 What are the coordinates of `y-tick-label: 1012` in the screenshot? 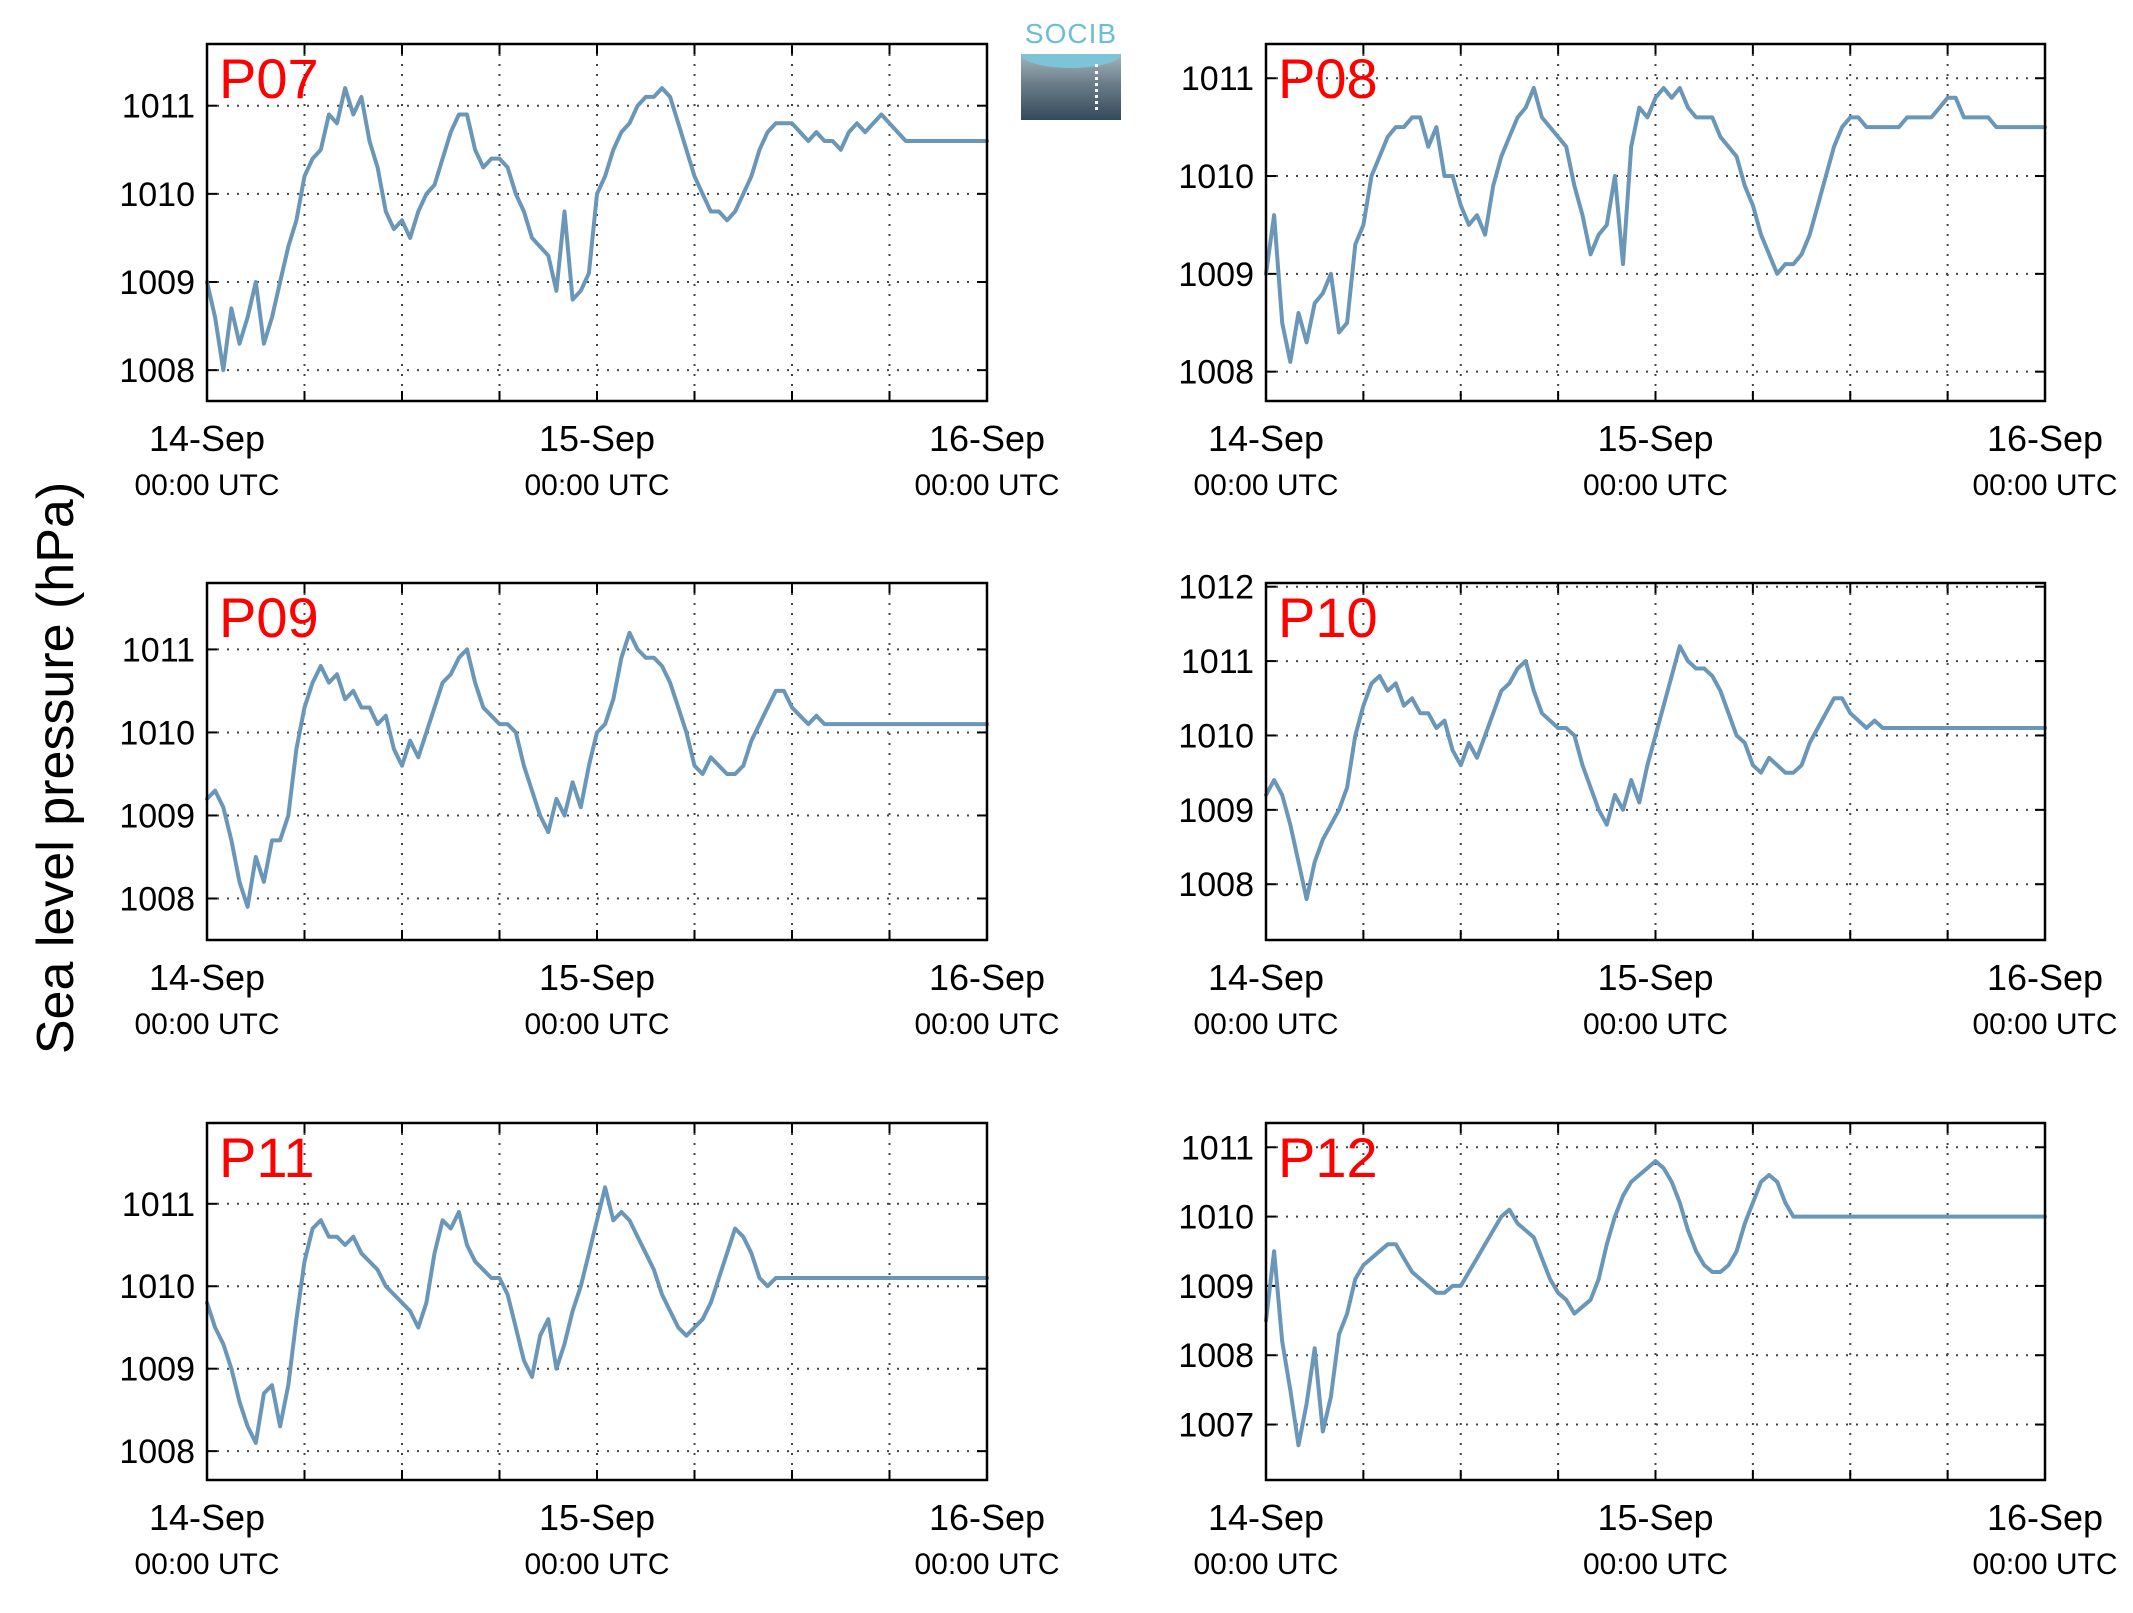 It's located at (1216, 588).